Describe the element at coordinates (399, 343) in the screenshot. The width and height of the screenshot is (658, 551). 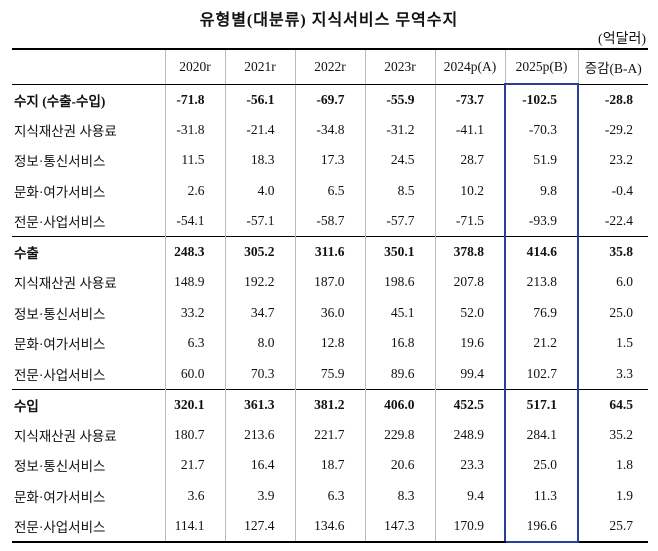
I see `value-cell: 16.8` at that location.